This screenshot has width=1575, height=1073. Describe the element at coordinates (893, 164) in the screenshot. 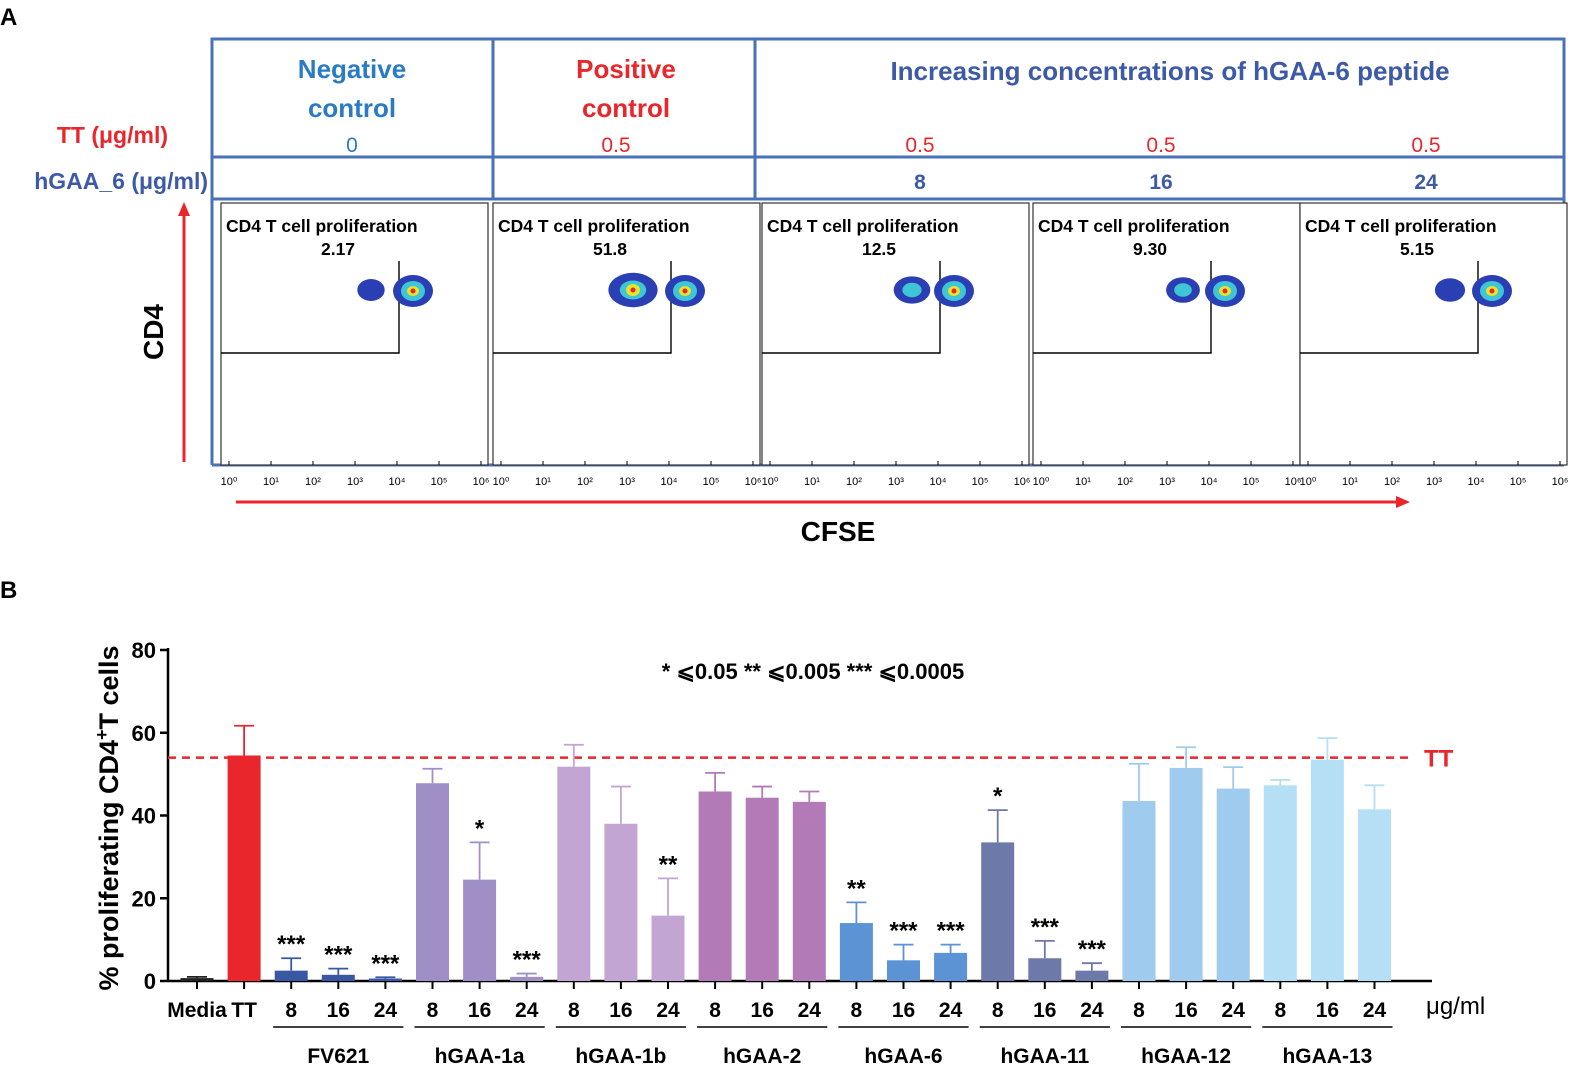

I see `condition-values: 0 0.5 0.5 8 0.5 16 0.5 24` at that location.